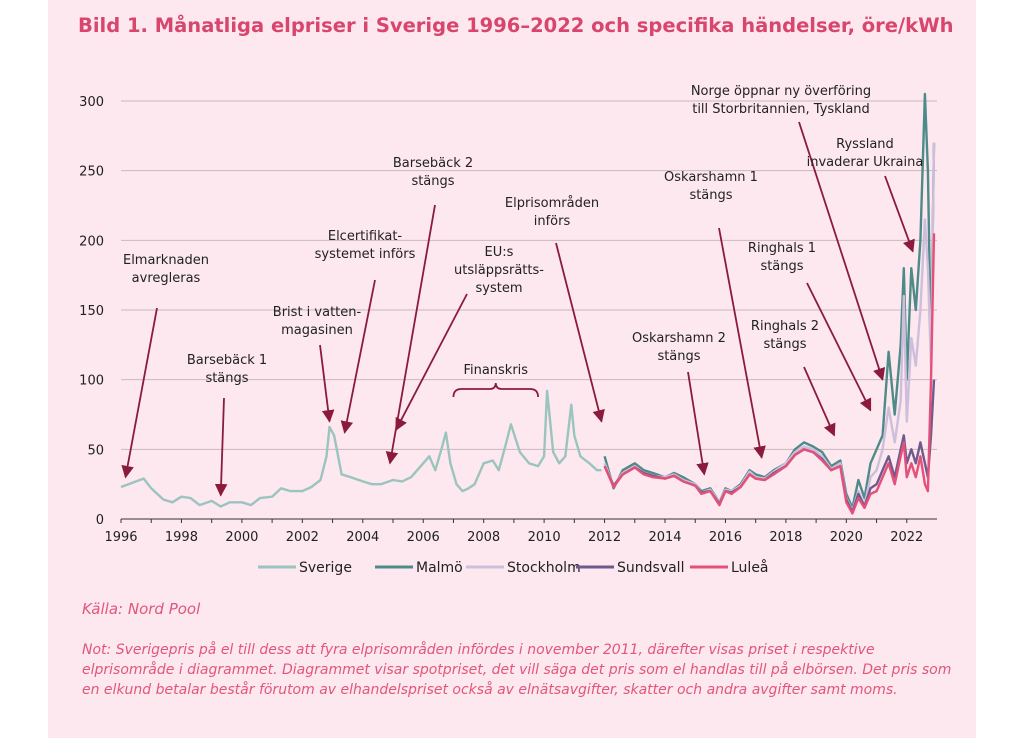  What do you see at coordinates (865, 162) in the screenshot?
I see `annotation-line: invaderar Ukraina` at bounding box center [865, 162].